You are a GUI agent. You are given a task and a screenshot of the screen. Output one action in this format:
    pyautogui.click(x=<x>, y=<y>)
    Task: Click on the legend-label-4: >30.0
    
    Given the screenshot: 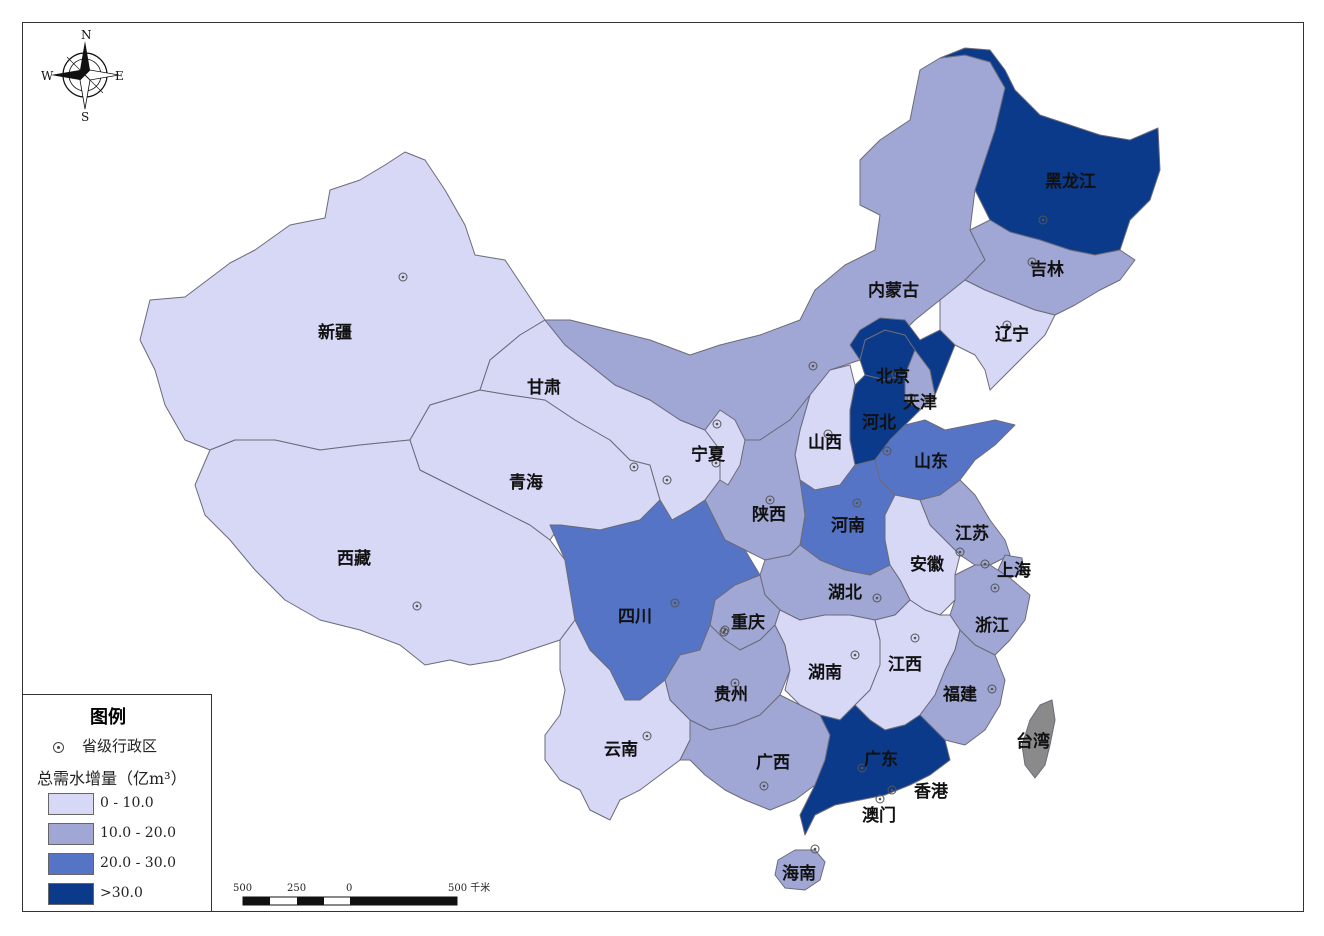 What is the action you would take?
    pyautogui.click(x=121, y=893)
    